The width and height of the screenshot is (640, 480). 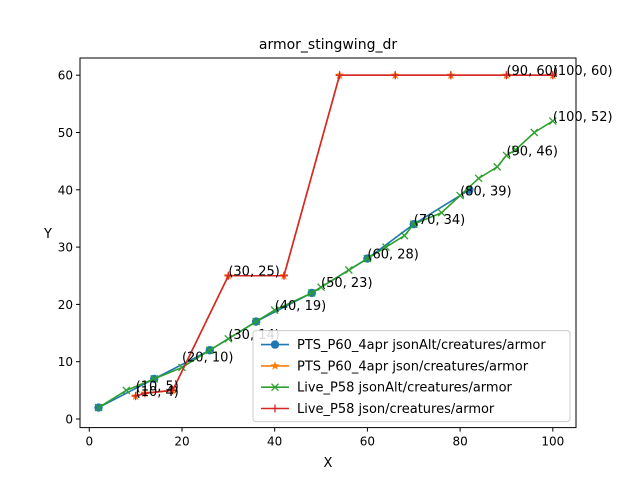 What do you see at coordinates (47, 234) in the screenshot?
I see `y-axis-label: Y` at bounding box center [47, 234].